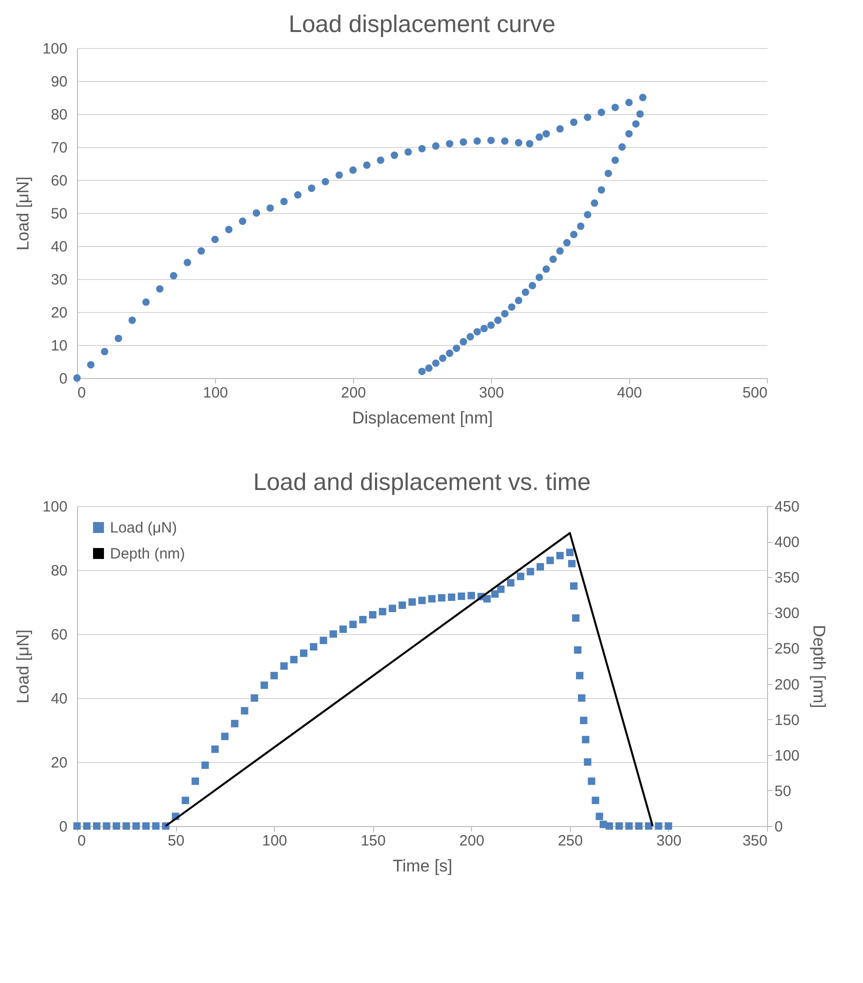  Describe the element at coordinates (59, 82) in the screenshot. I see `y-tick-label: 90` at that location.